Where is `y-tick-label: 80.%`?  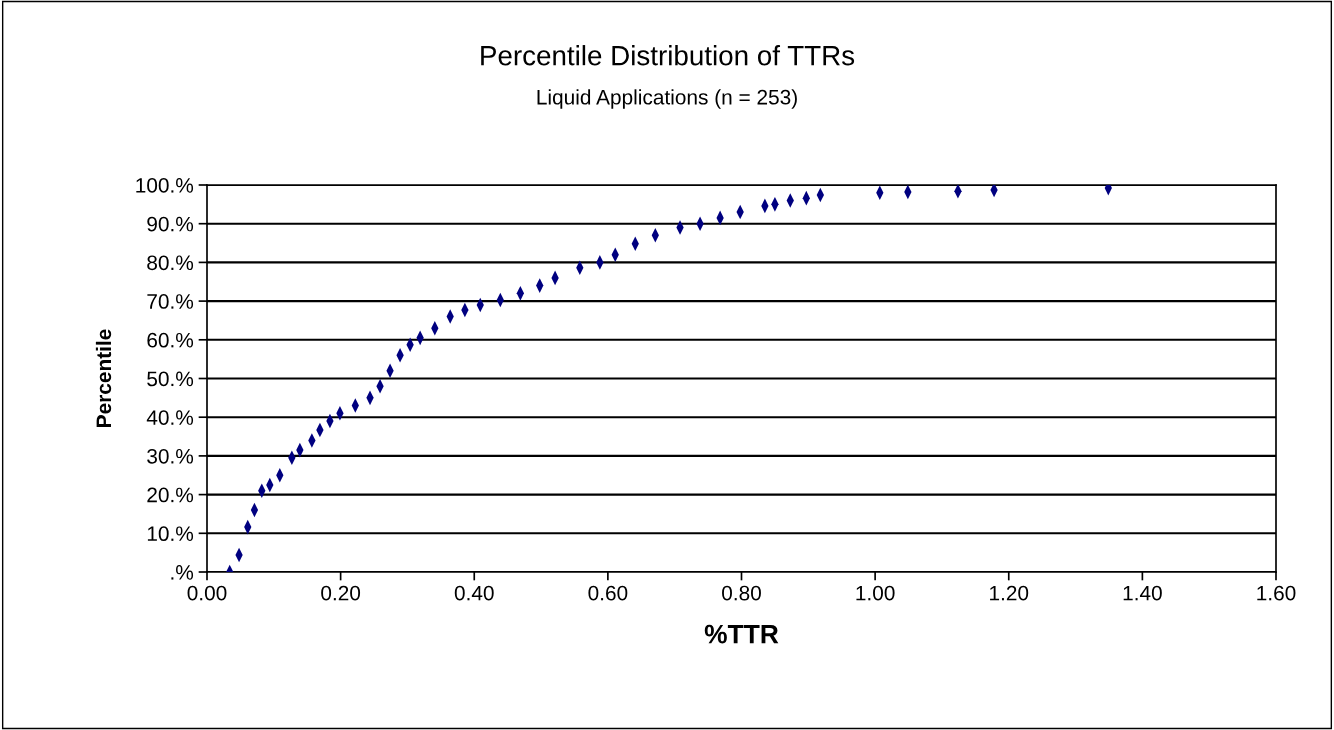 y-tick-label: 80.% is located at coordinates (170, 263).